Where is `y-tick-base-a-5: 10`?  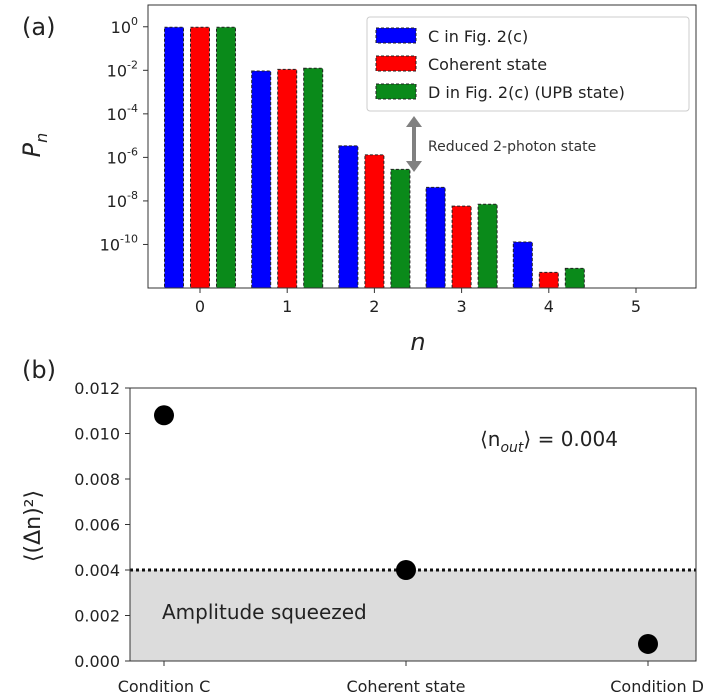 y-tick-base-a-5: 10 is located at coordinates (110, 244).